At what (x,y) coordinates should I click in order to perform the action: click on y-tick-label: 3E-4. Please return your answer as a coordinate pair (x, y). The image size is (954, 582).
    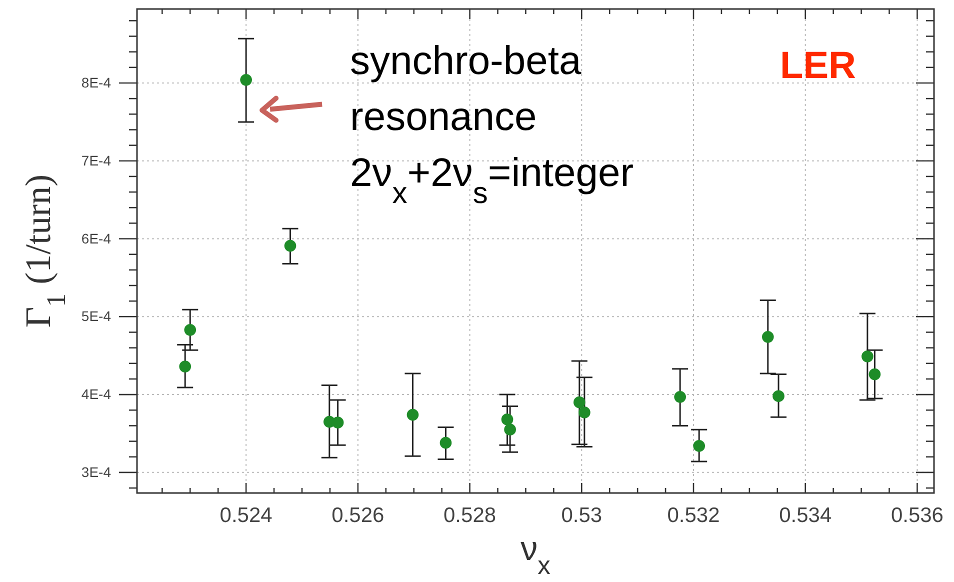
    Looking at the image, I should click on (96, 472).